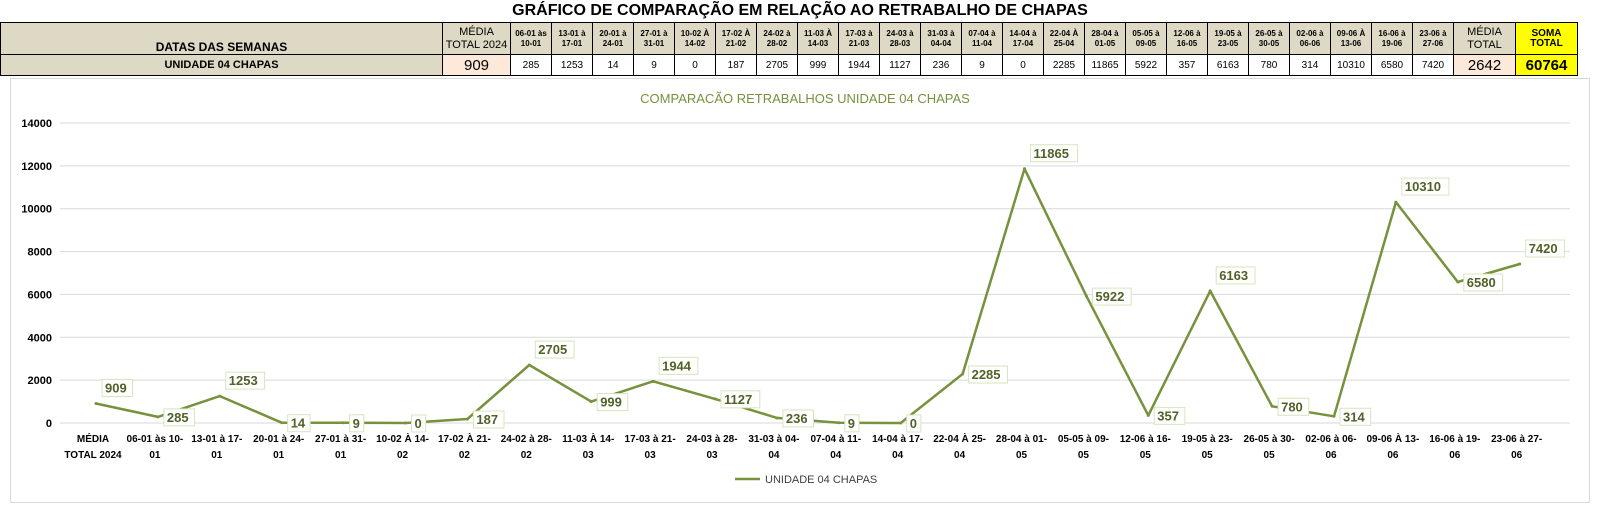  Describe the element at coordinates (1187, 65) in the screenshot. I see `week-value-cell: 357` at that location.